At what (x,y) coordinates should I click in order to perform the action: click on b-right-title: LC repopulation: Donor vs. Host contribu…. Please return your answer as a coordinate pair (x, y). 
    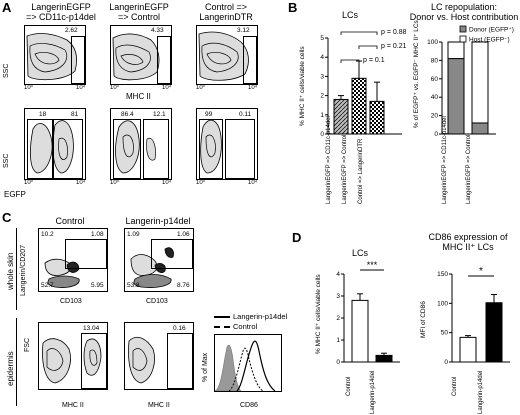
    Looking at the image, I should click on (464, 12).